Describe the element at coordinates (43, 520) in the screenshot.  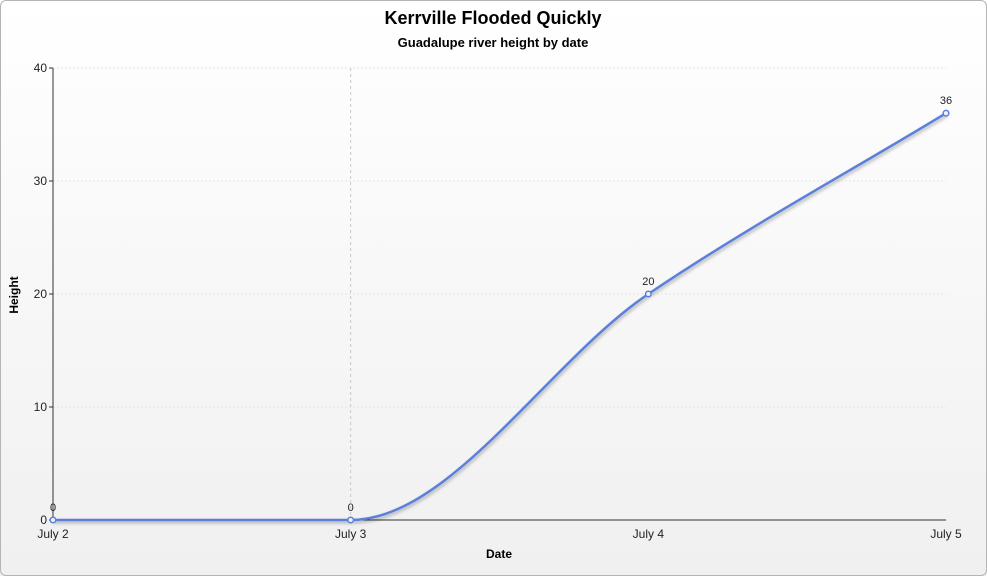
I see `y-tick-label: 0` at that location.